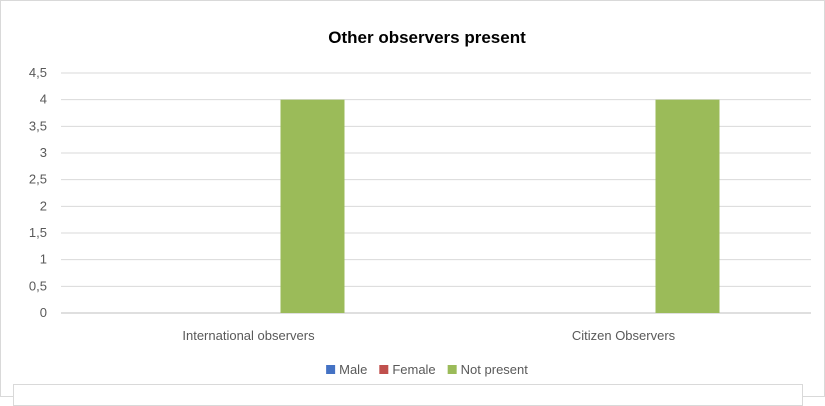 The width and height of the screenshot is (825, 406). Describe the element at coordinates (43, 99) in the screenshot. I see `y-tick-label: 4` at that location.